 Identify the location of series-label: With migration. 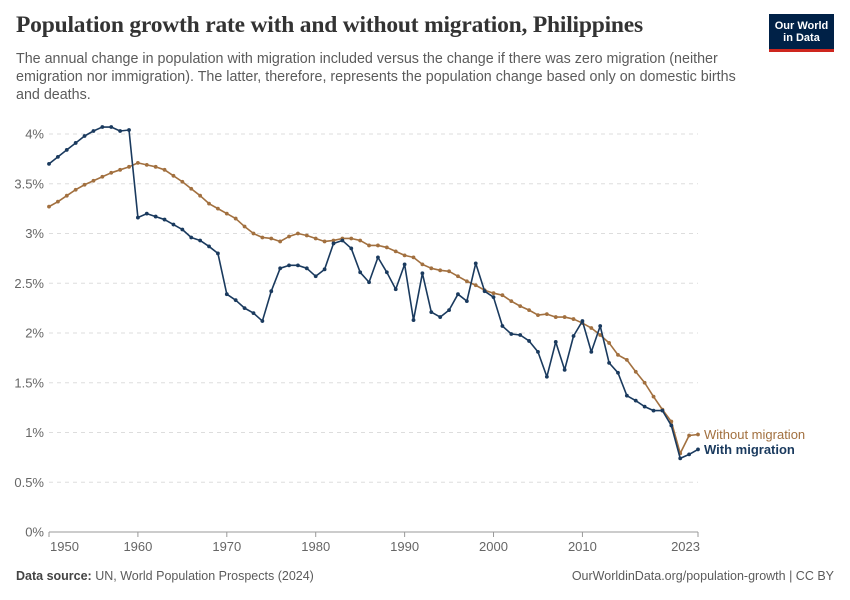
(749, 449).